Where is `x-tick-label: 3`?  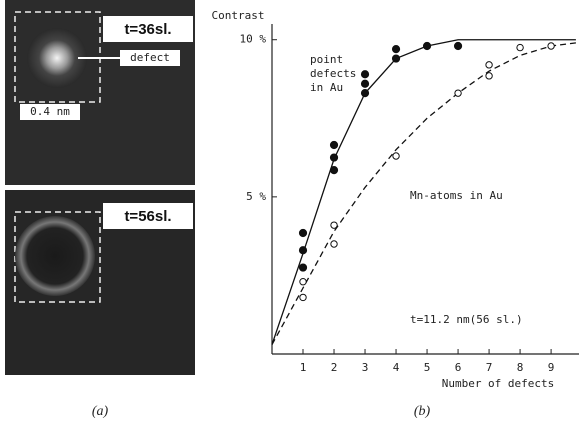 x-tick-label: 3 is located at coordinates (365, 367).